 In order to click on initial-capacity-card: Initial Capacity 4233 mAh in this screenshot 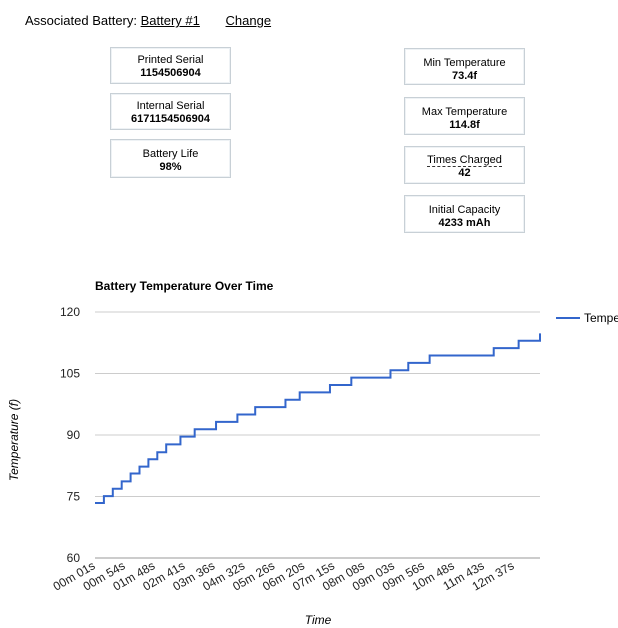, I will do `click(464, 214)`.